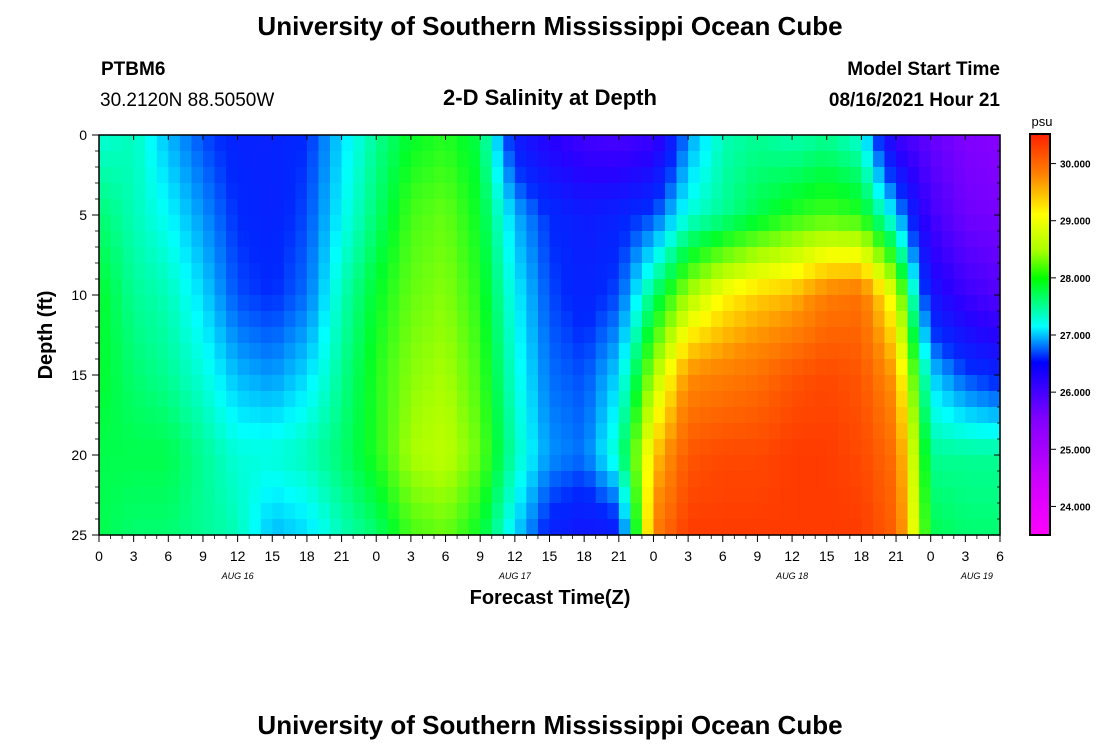 The width and height of the screenshot is (1100, 750). Describe the element at coordinates (723, 556) in the screenshot. I see `x-tick-label: 6` at that location.